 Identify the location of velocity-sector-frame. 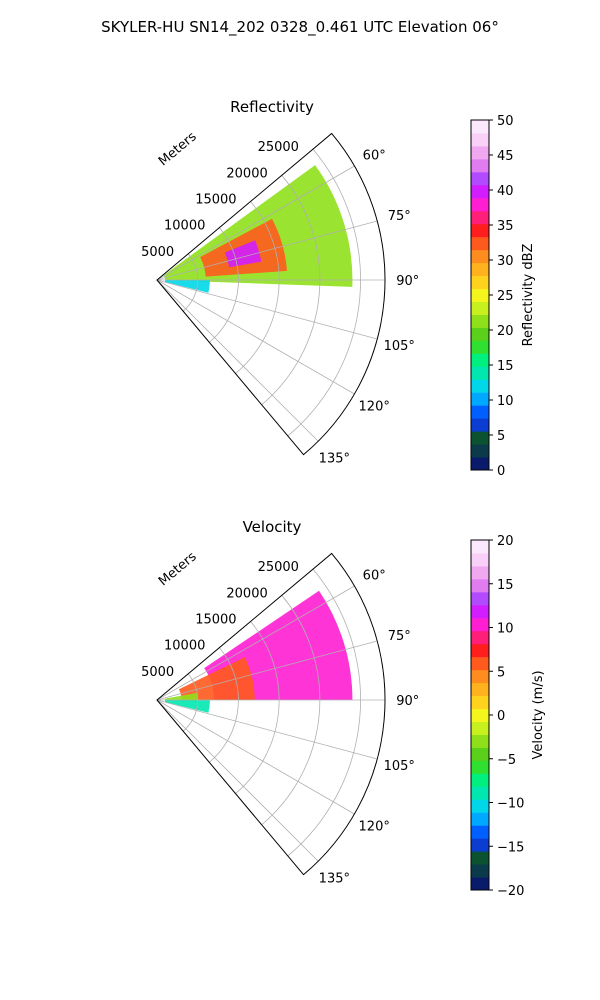
(271, 714).